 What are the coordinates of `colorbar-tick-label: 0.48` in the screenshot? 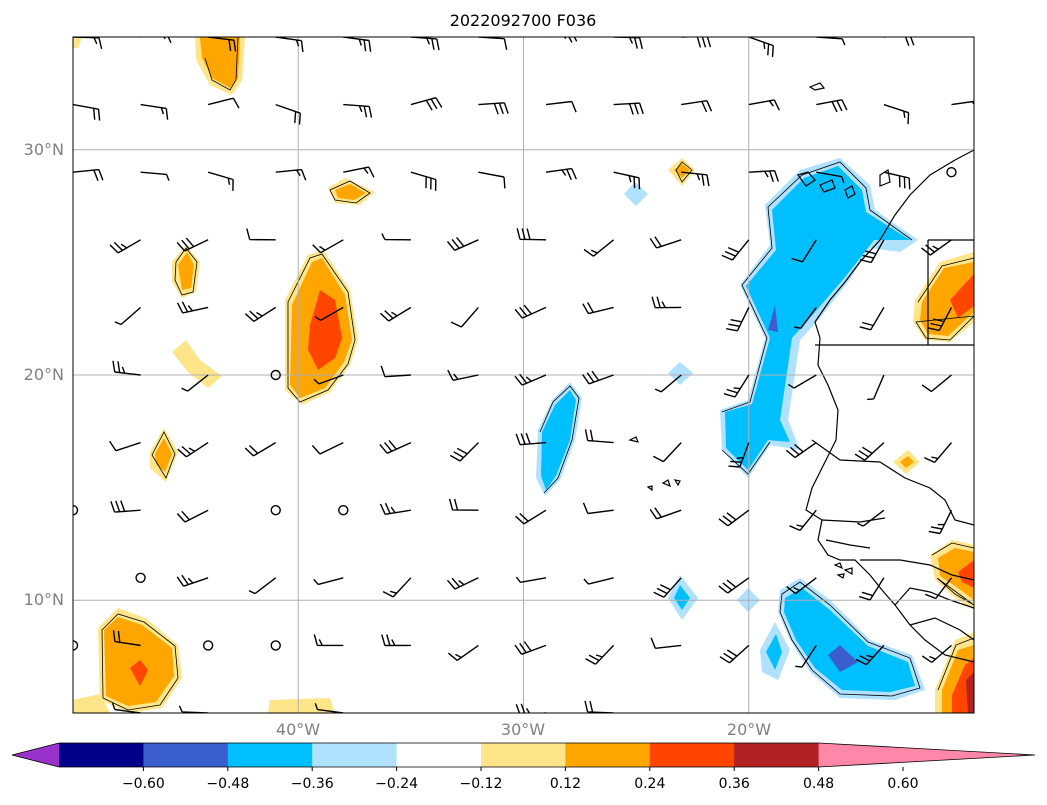 It's located at (818, 784).